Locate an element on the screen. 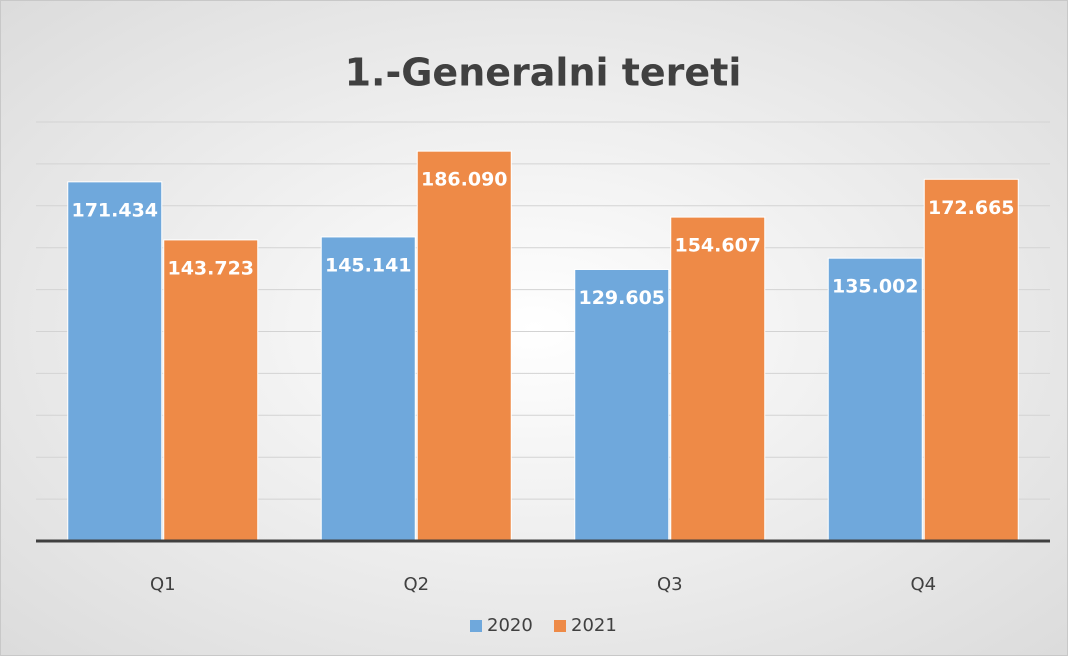 This screenshot has width=1068, height=656. legend-label: 2020 is located at coordinates (510, 625).